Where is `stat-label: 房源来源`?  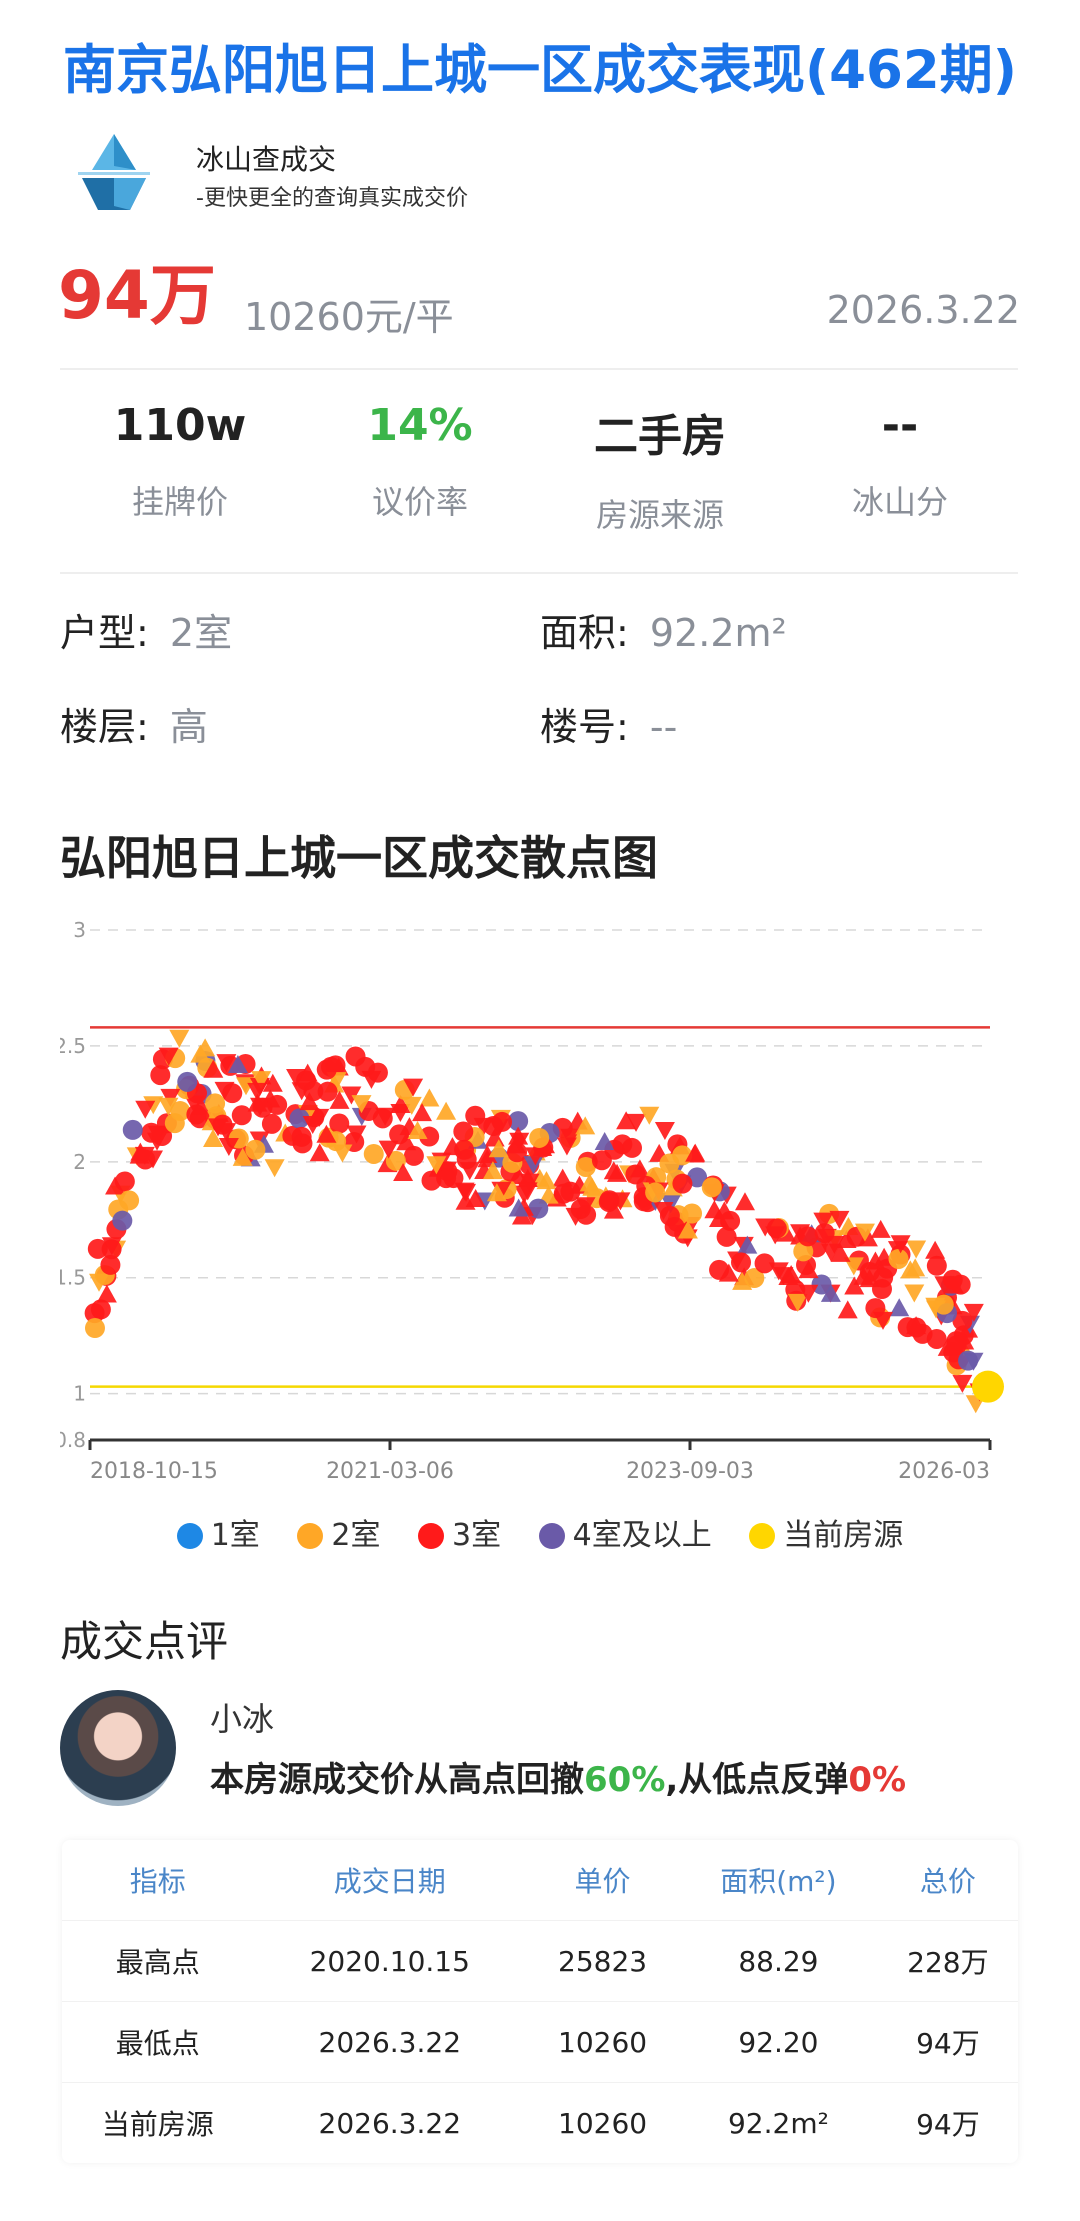
stat-label: 房源来源 is located at coordinates (659, 515).